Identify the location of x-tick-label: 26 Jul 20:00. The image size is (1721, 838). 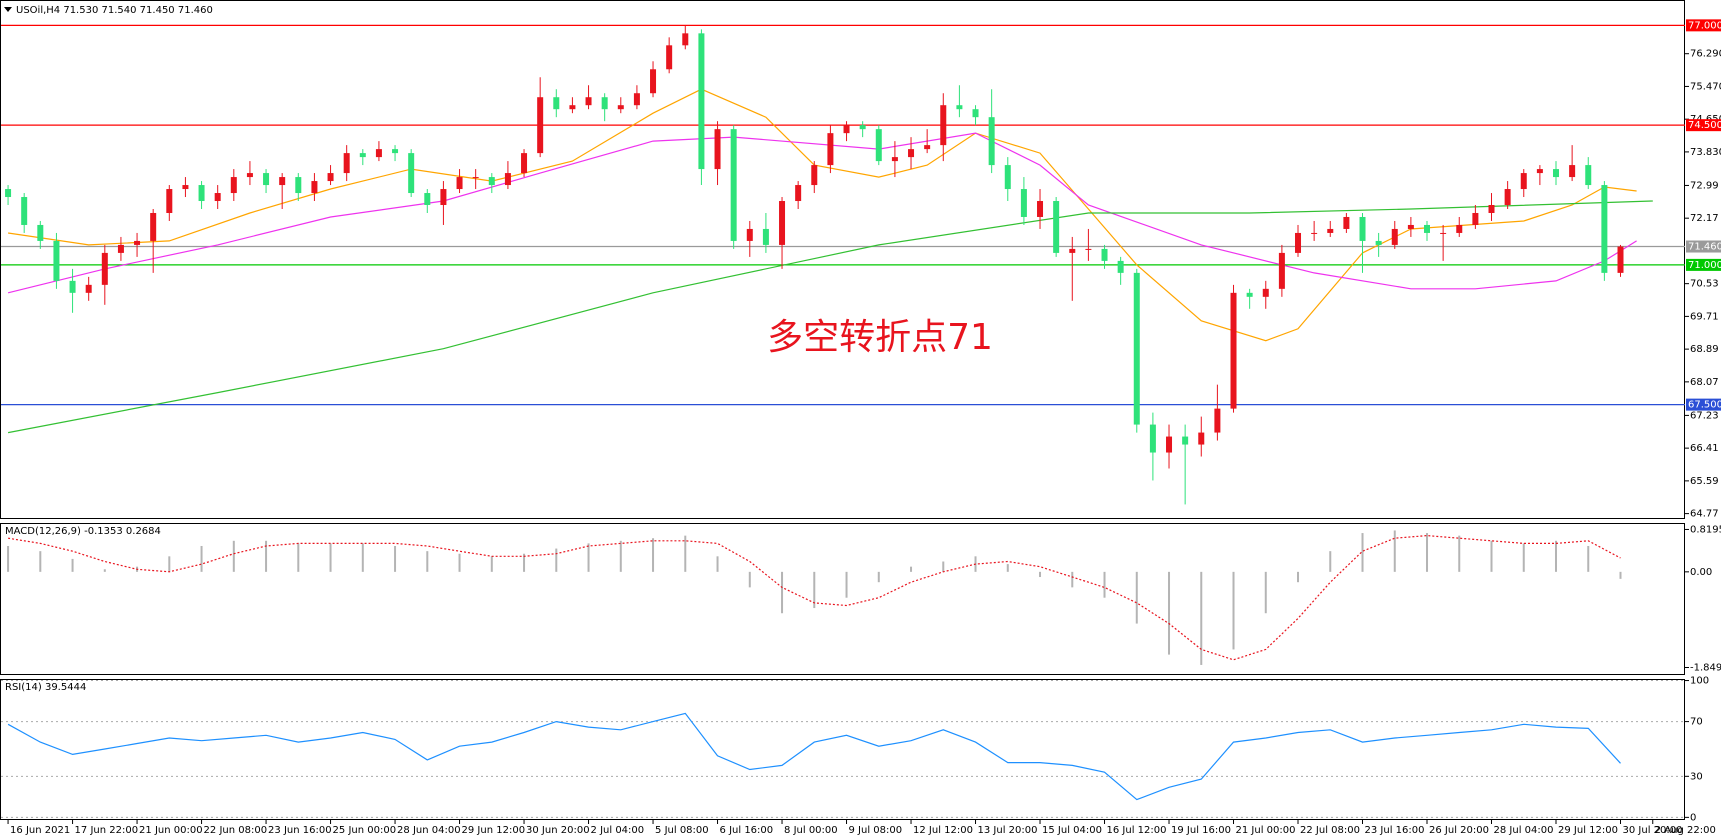
(1459, 830).